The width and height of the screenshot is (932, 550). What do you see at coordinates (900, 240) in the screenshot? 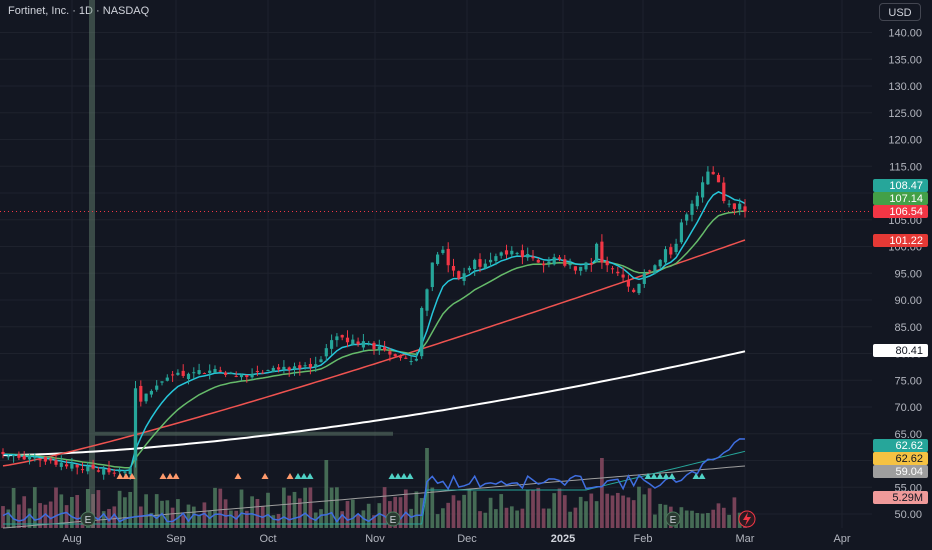
I see `price-badge: 101.22` at bounding box center [900, 240].